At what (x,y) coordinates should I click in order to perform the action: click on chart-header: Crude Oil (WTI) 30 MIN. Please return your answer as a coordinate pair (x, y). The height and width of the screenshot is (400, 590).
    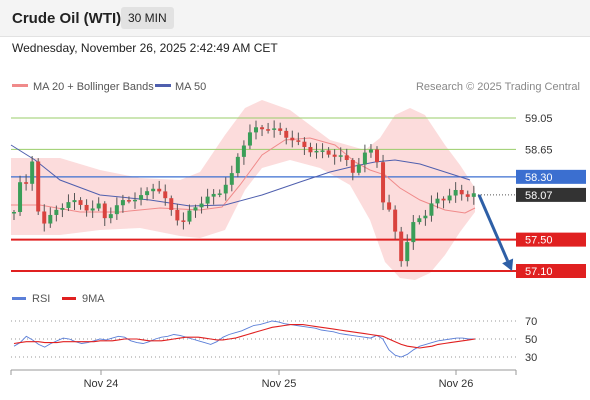
    Looking at the image, I should click on (295, 18).